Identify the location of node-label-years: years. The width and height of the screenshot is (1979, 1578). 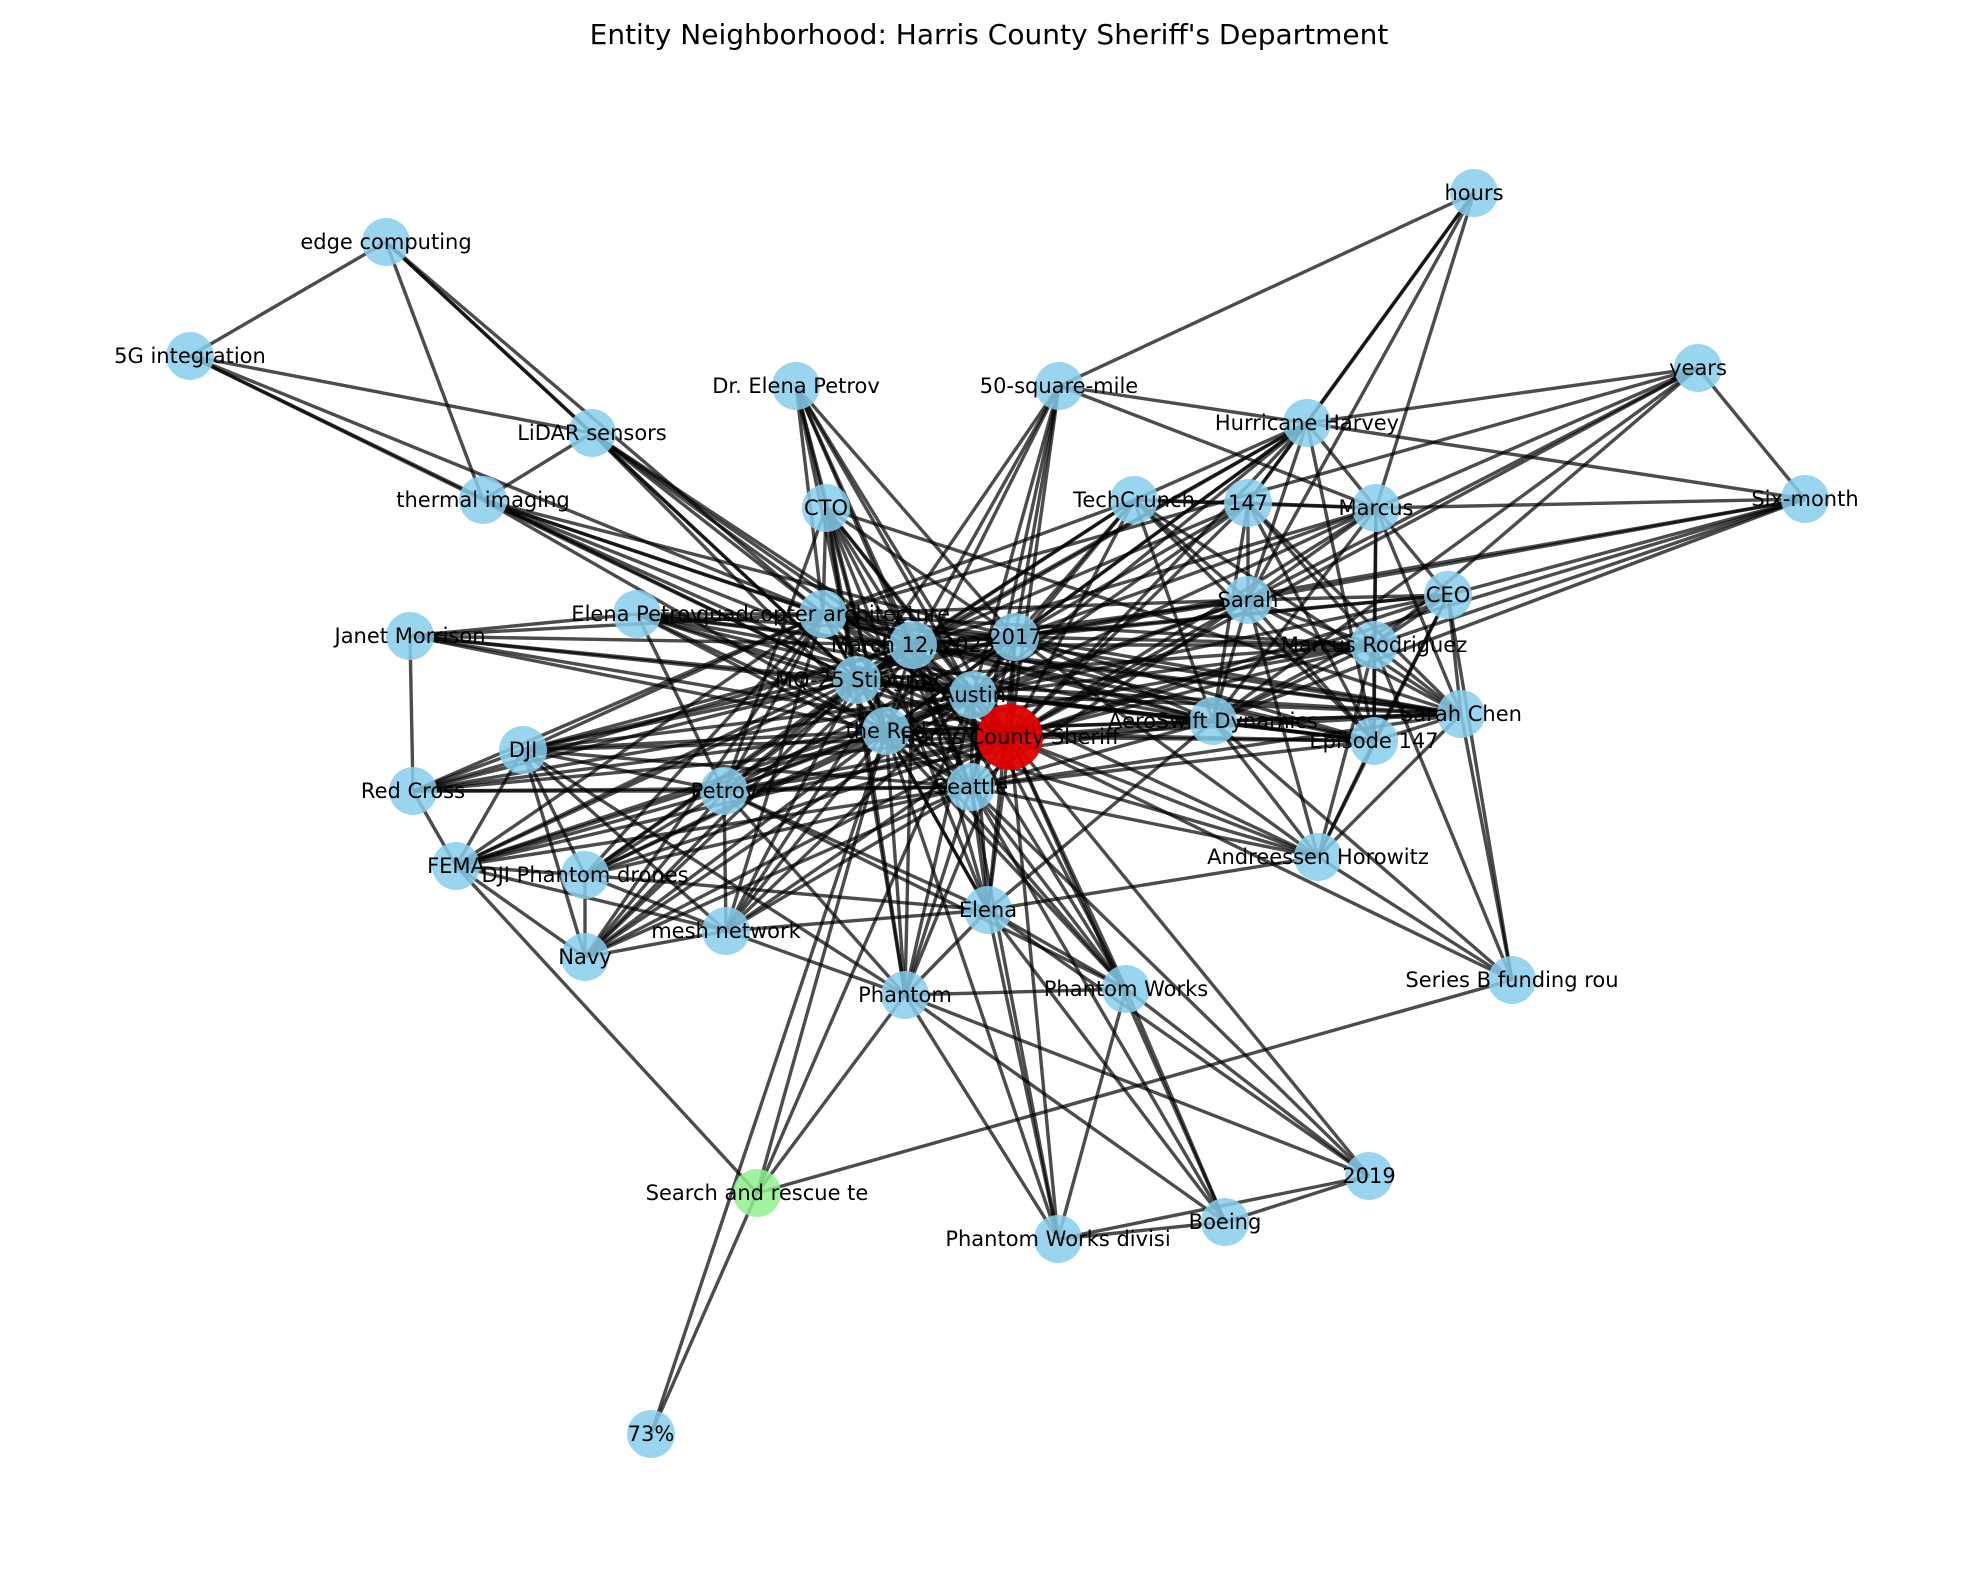
(1698, 368).